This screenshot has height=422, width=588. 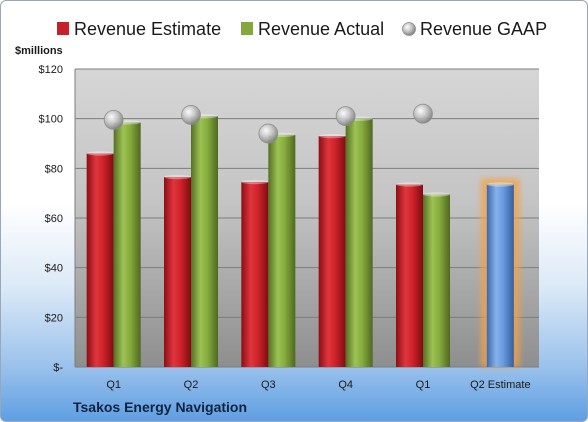 I want to click on y-tick-label: $60, so click(x=54, y=219).